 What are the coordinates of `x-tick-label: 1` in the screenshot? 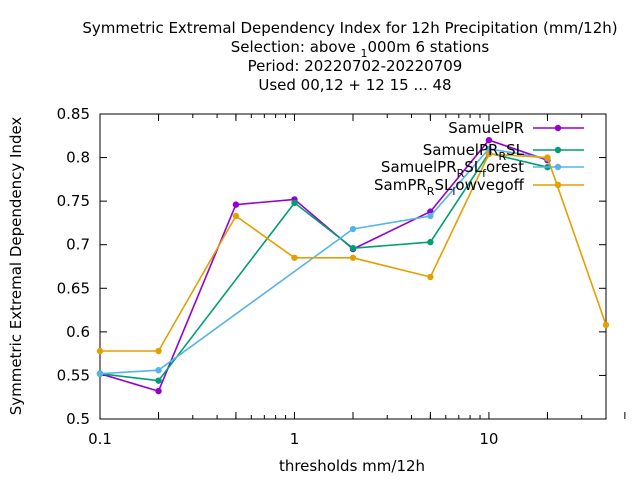 It's located at (295, 439).